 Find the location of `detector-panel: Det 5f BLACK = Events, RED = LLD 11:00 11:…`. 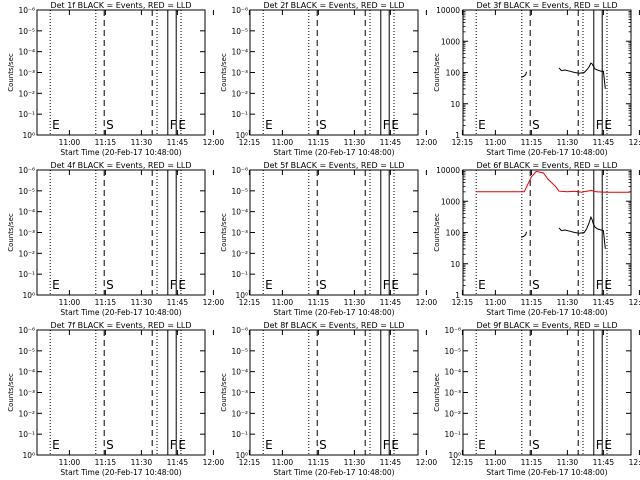

detector-panel: Det 5f BLACK = Events, RED = LLD 11:00 11:… is located at coordinates (346, 239).